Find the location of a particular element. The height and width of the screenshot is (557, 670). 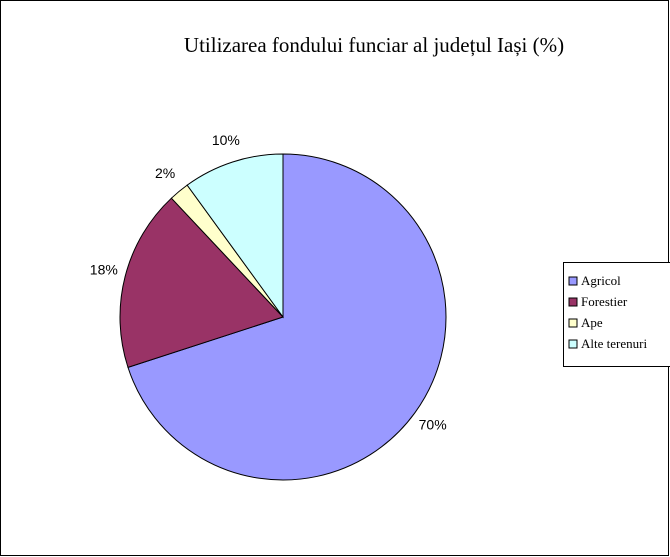

legend-label: Forestier is located at coordinates (604, 301).